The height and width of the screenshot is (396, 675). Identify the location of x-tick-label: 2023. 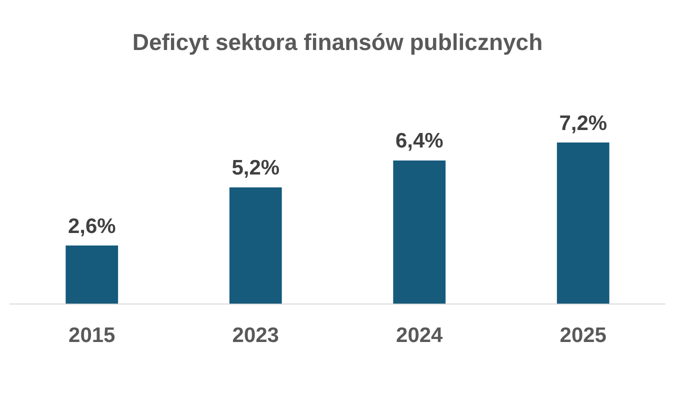
(255, 336).